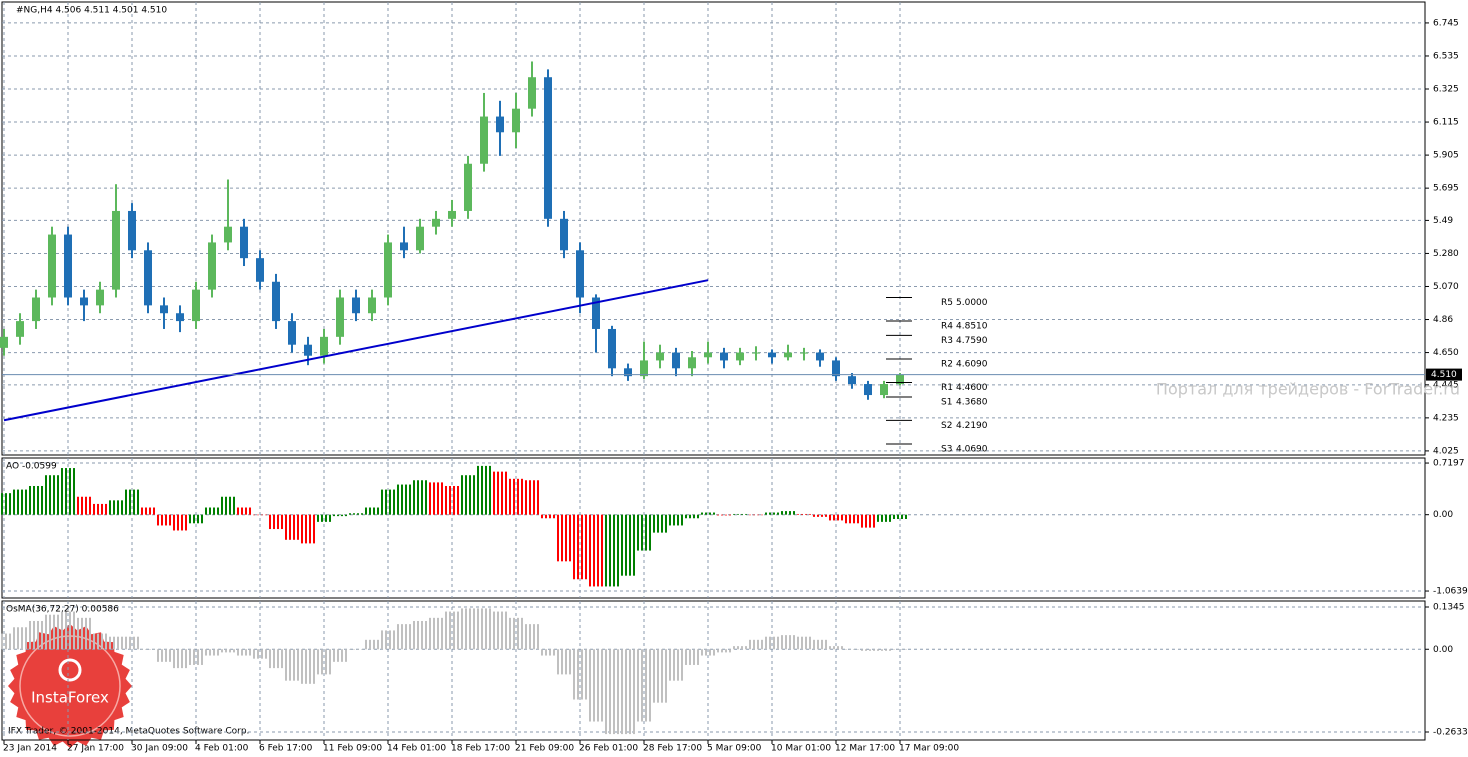 This screenshot has height=757, width=1468. I want to click on pivot-name: S1, so click(946, 402).